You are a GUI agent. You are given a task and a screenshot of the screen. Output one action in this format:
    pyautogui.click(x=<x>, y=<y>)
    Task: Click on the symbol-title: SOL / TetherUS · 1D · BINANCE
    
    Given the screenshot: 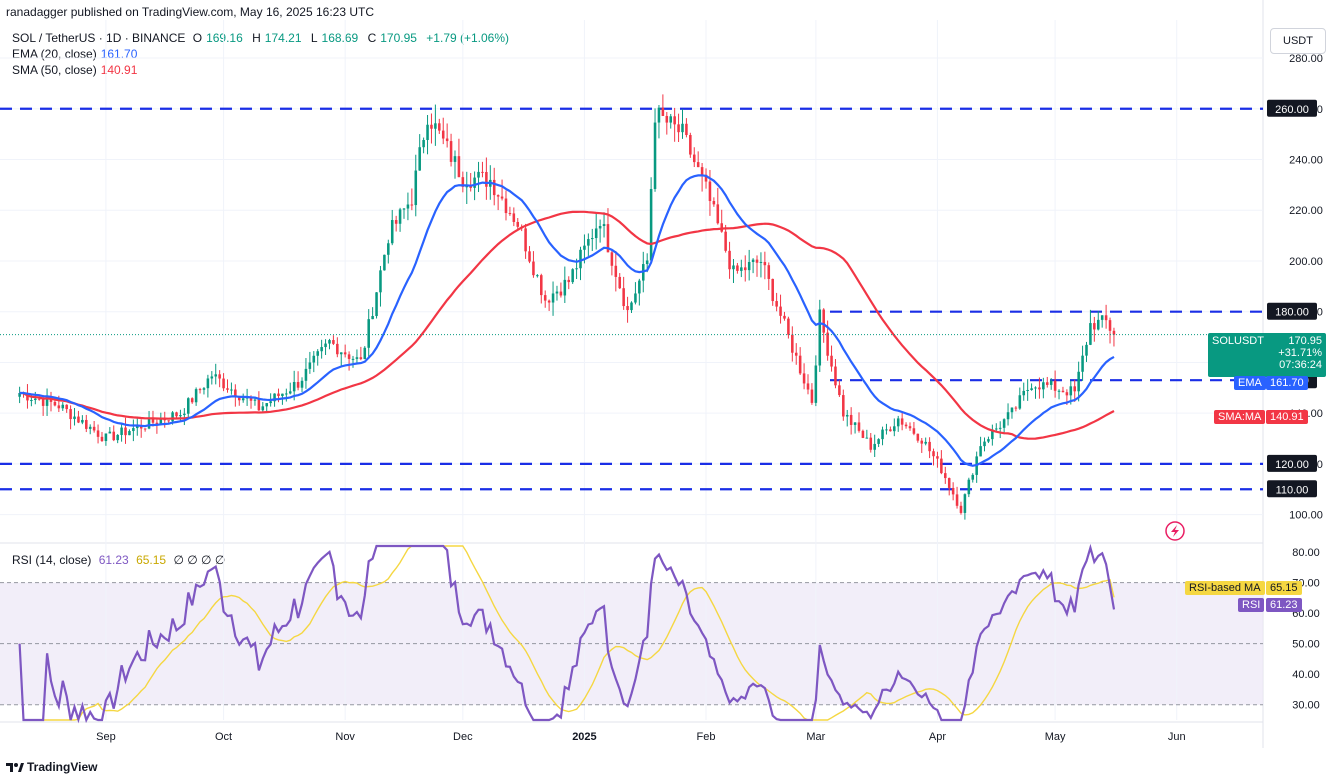 What is the action you would take?
    pyautogui.click(x=99, y=38)
    